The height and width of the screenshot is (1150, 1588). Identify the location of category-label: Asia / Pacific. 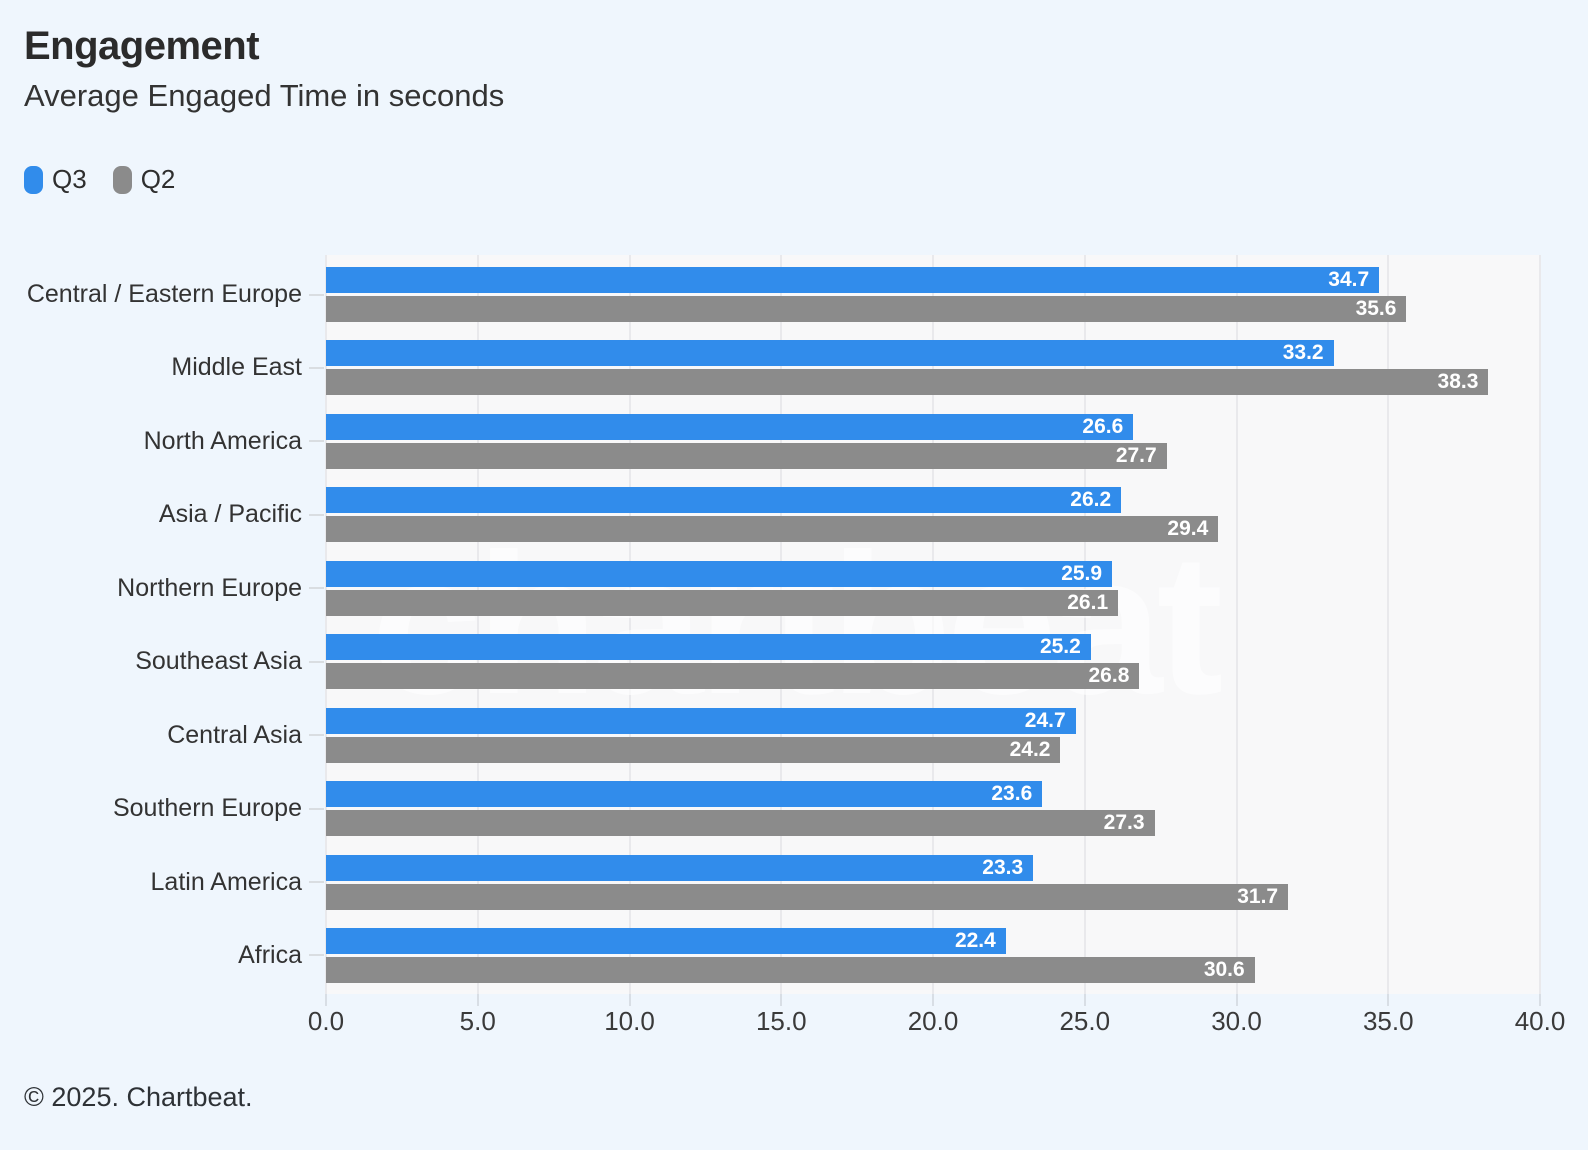
(230, 514).